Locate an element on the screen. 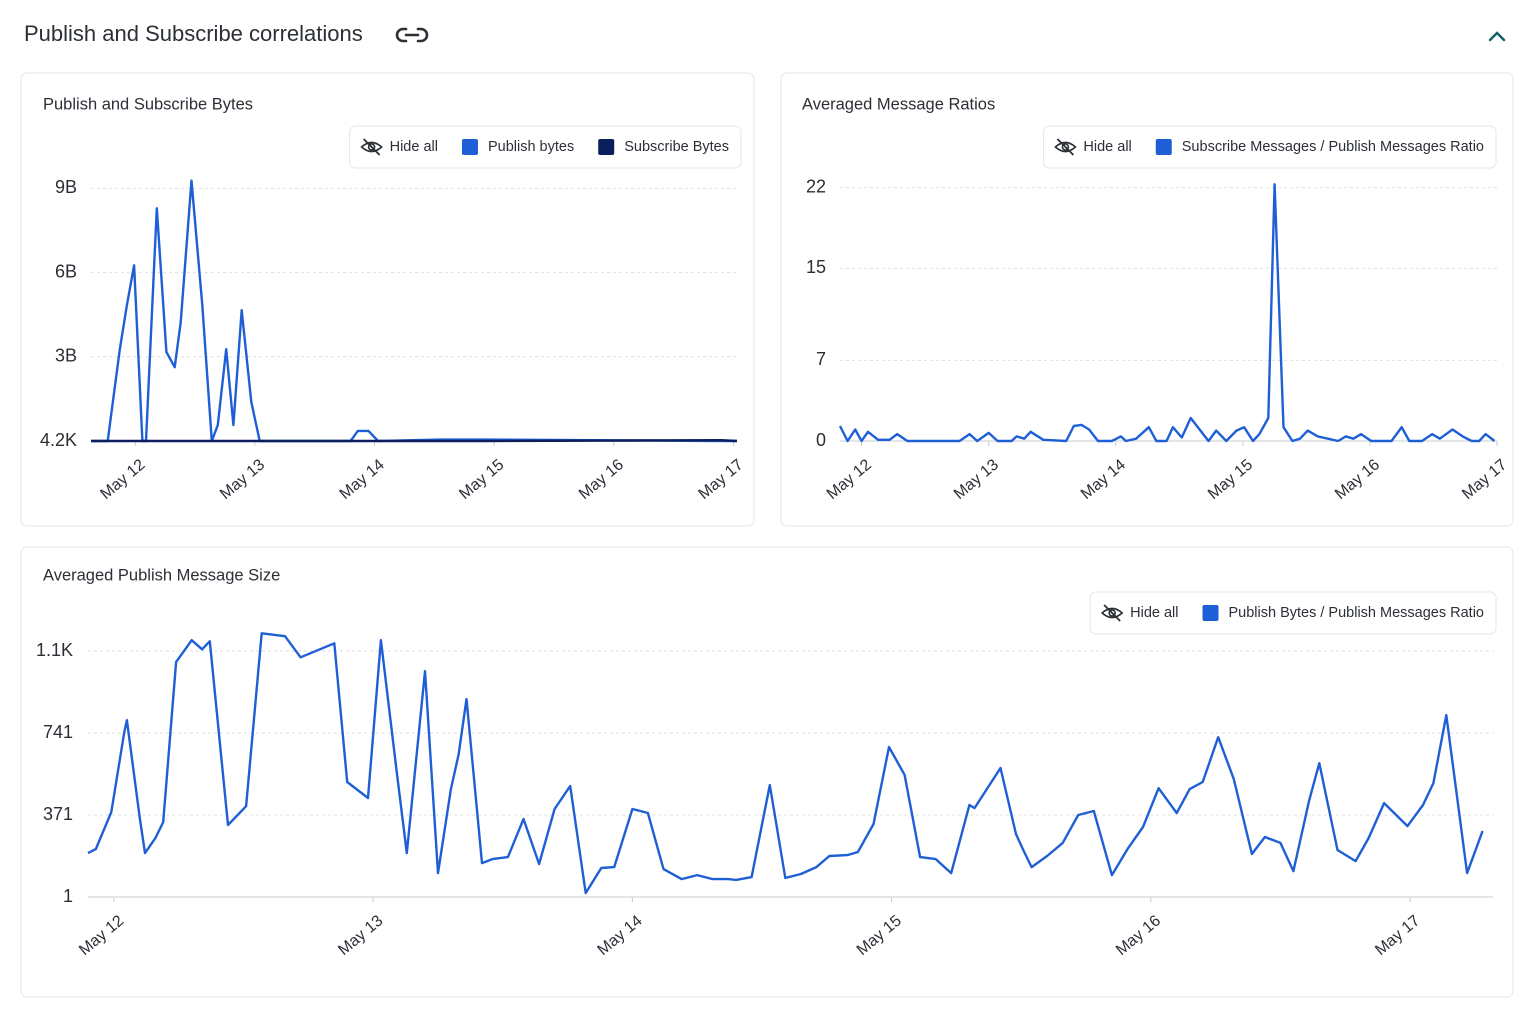 This screenshot has width=1536, height=1029. y-tick-label: 741 is located at coordinates (58, 732).